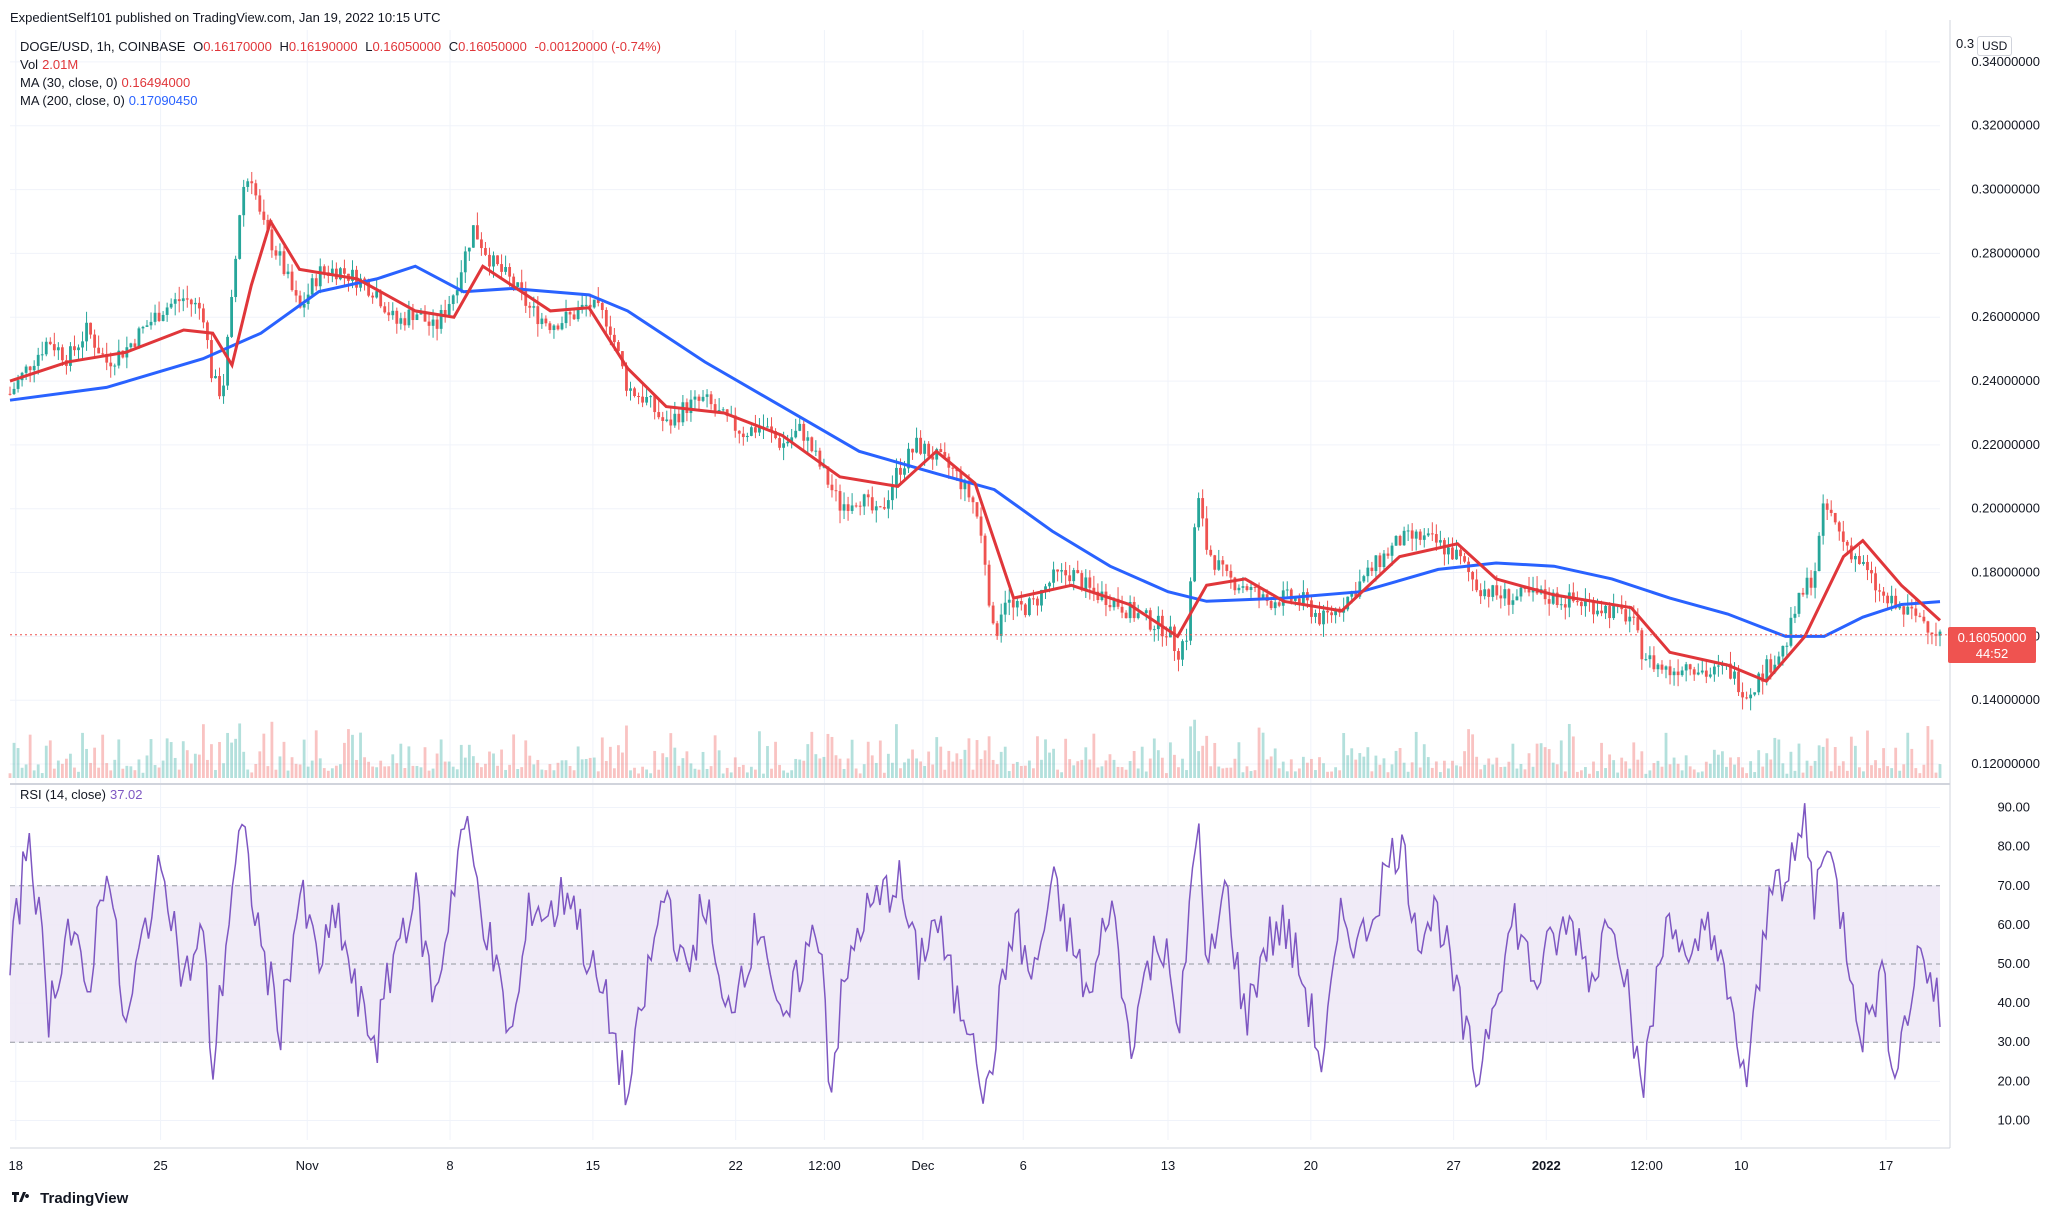  Describe the element at coordinates (72, 100) in the screenshot. I see `ma200-label: MA (200, close, 0)` at that location.